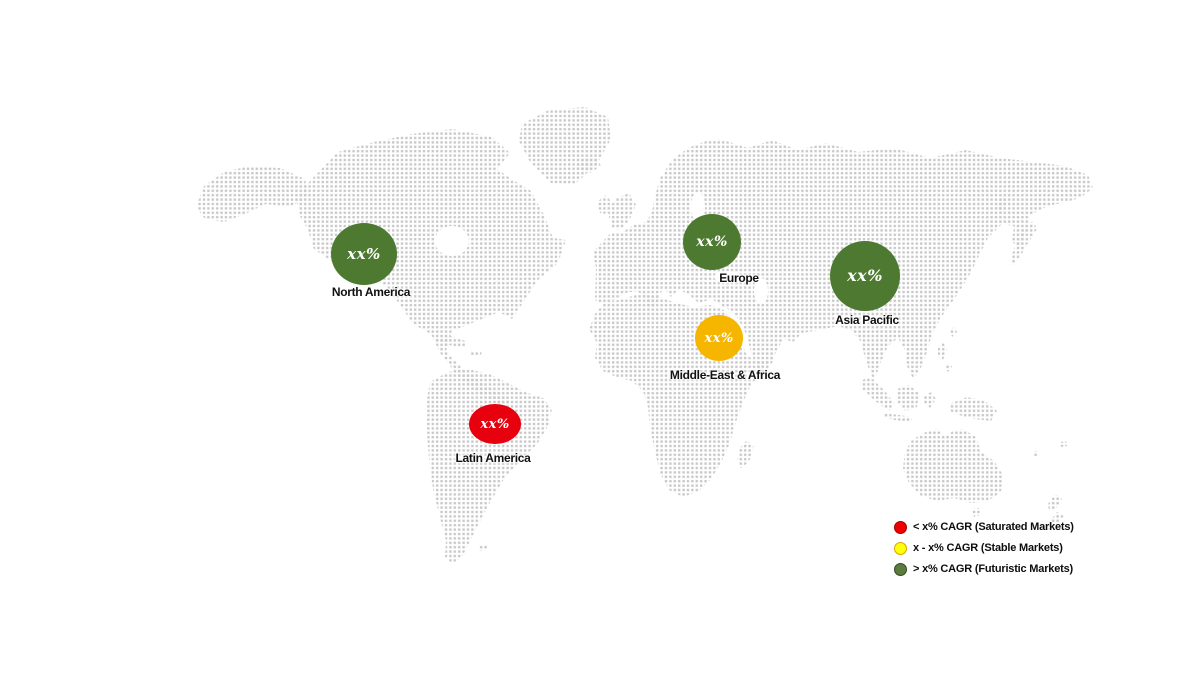 This screenshot has height=675, width=1200. I want to click on caspian-sea-cutout, so click(761, 291).